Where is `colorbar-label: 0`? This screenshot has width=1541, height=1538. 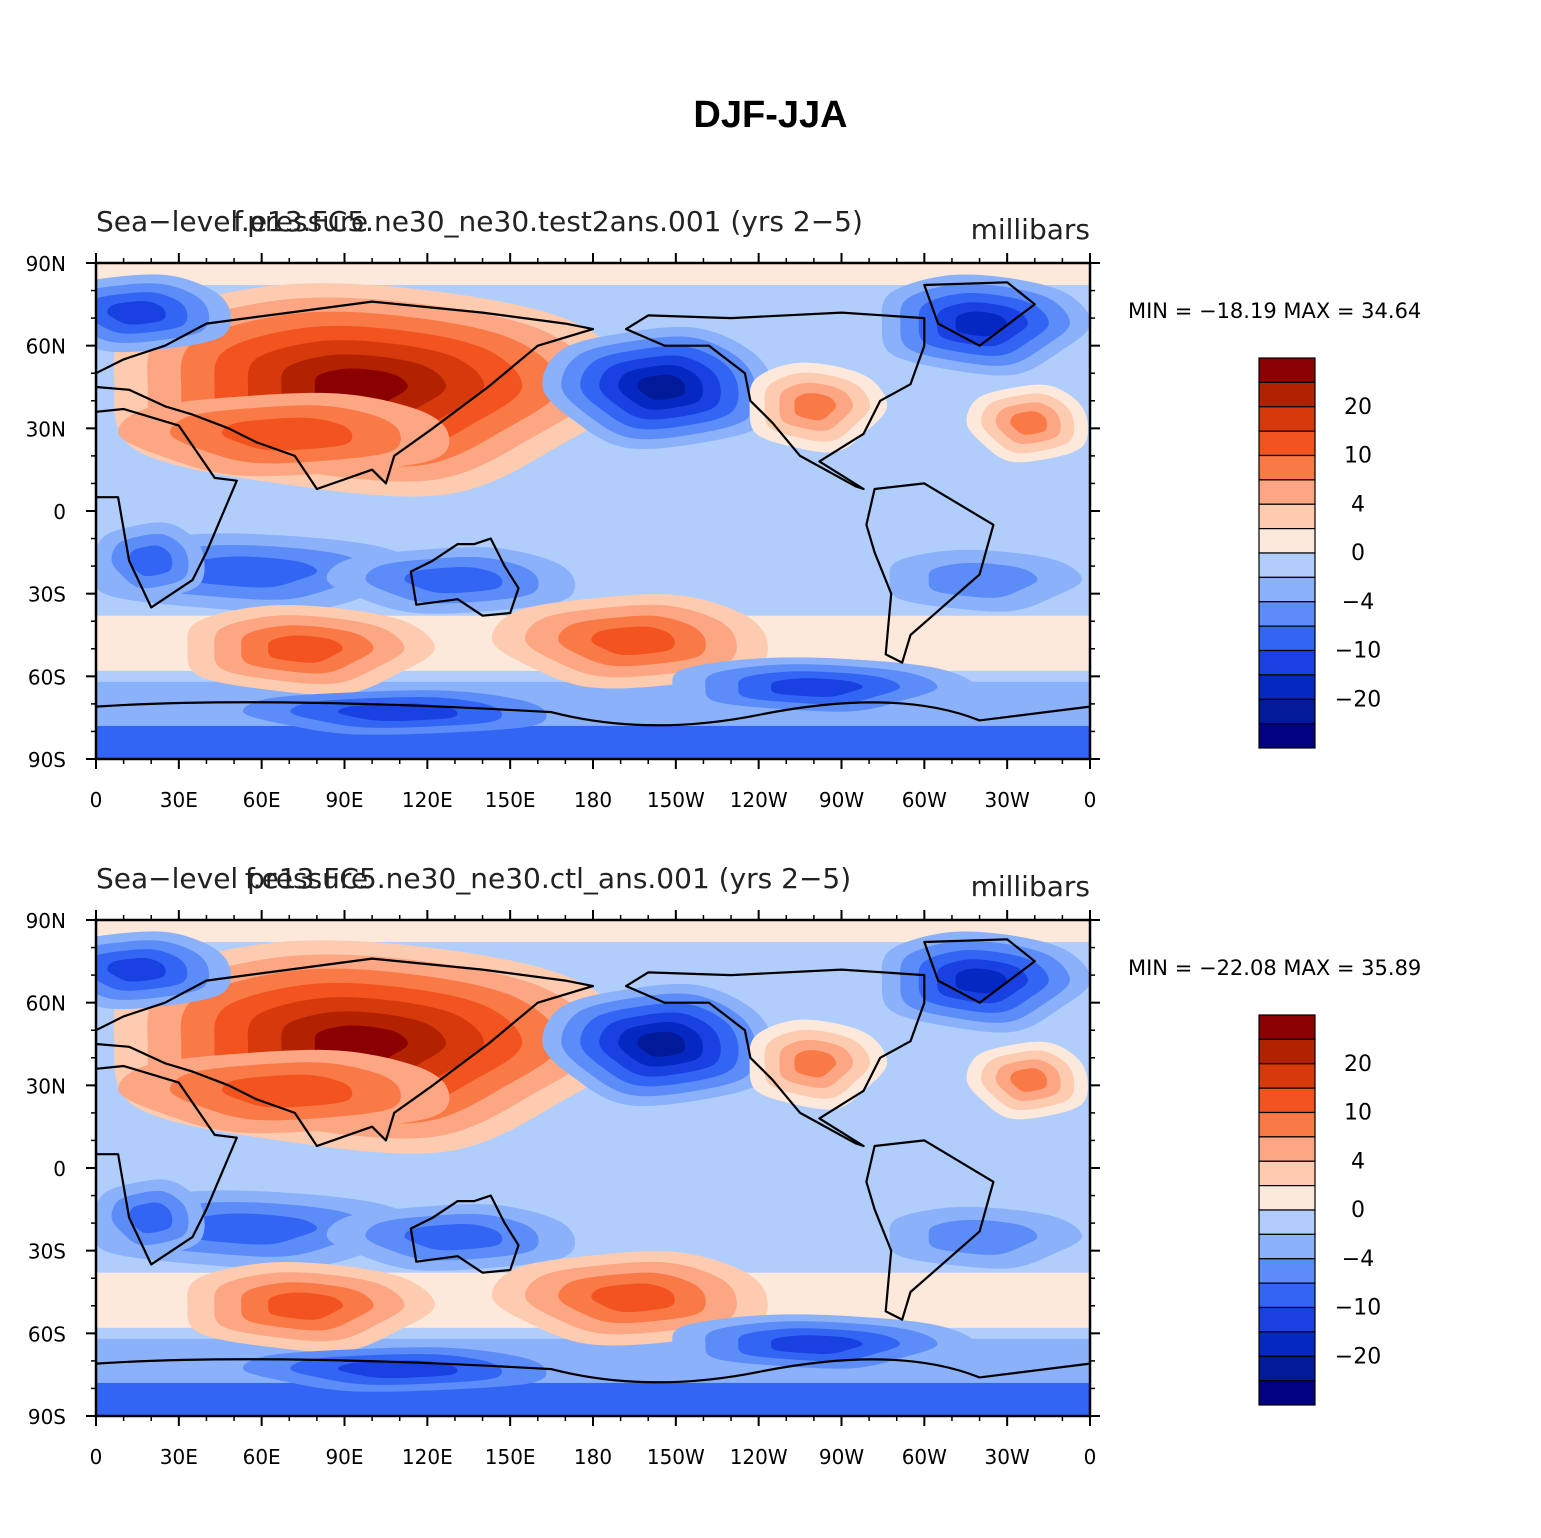
colorbar-label: 0 is located at coordinates (1358, 553).